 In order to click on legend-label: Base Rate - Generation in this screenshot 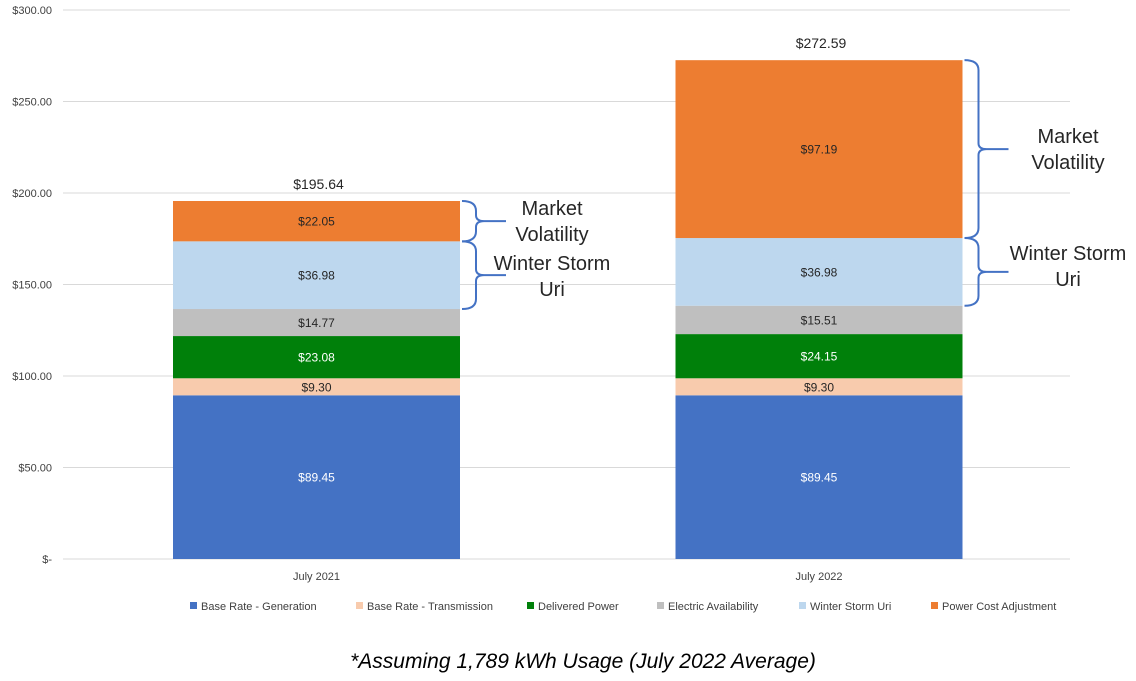, I will do `click(259, 607)`.